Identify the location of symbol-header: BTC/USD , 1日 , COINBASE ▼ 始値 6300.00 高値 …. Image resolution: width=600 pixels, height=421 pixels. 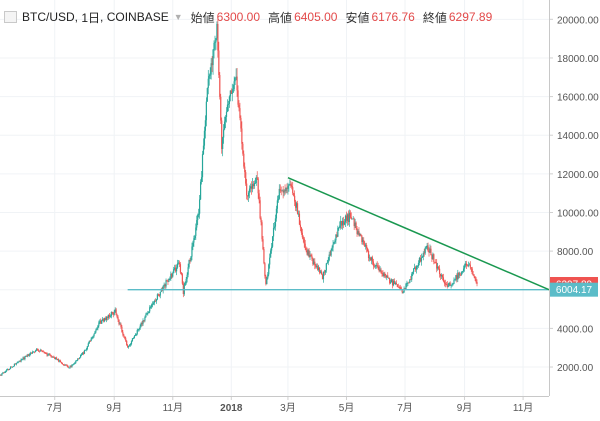
(252, 17).